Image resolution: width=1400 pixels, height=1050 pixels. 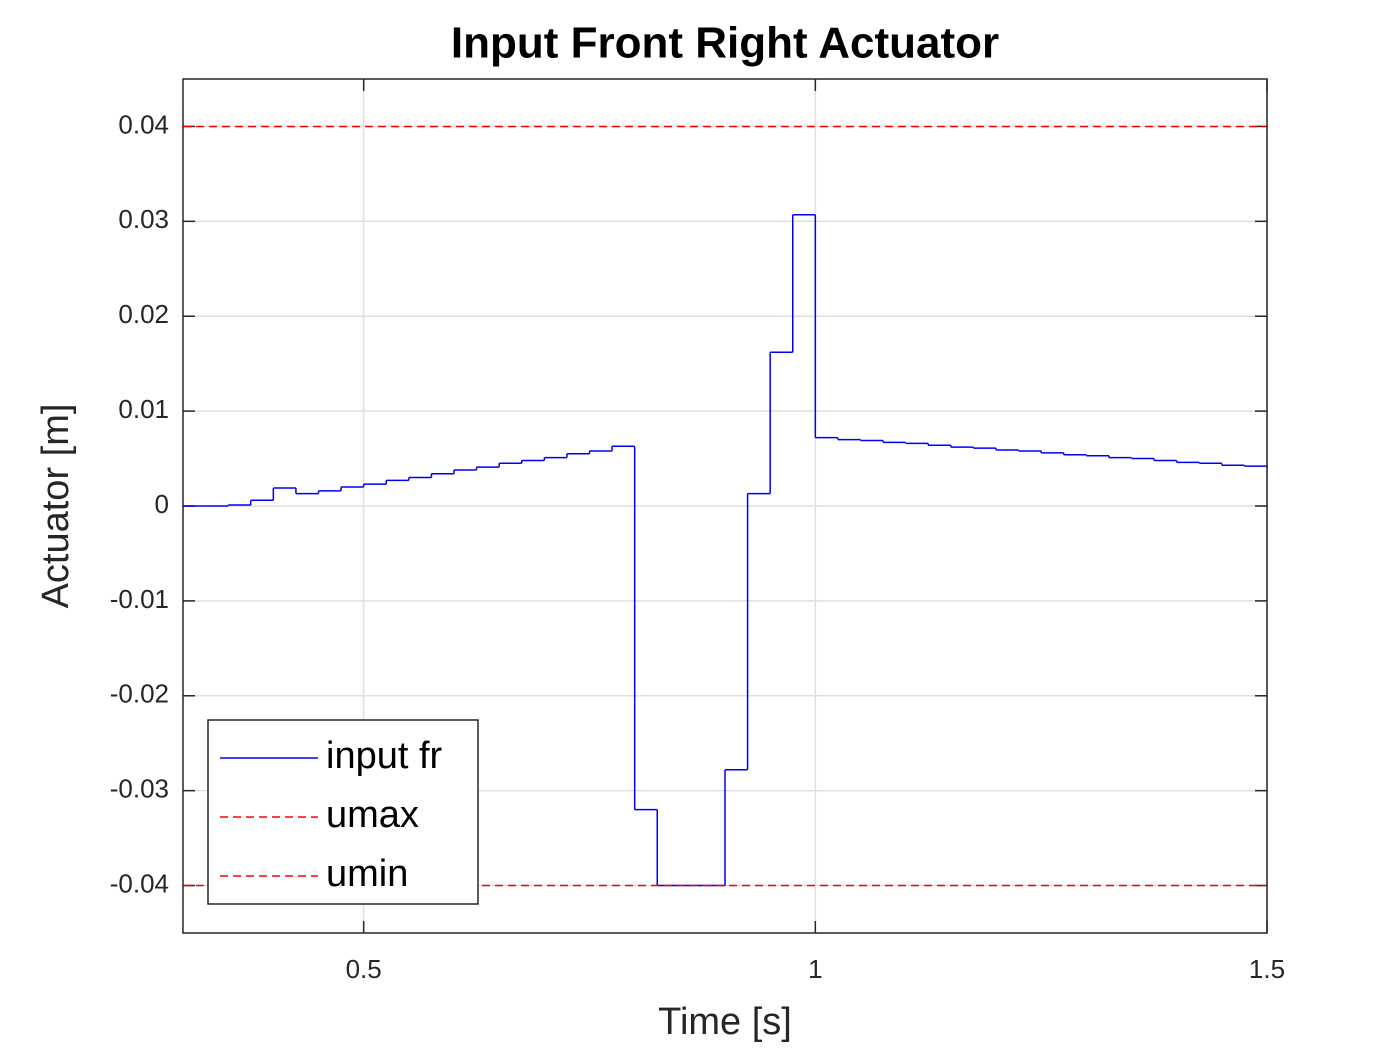 I want to click on y-tick-label: -0.03, so click(x=139, y=789).